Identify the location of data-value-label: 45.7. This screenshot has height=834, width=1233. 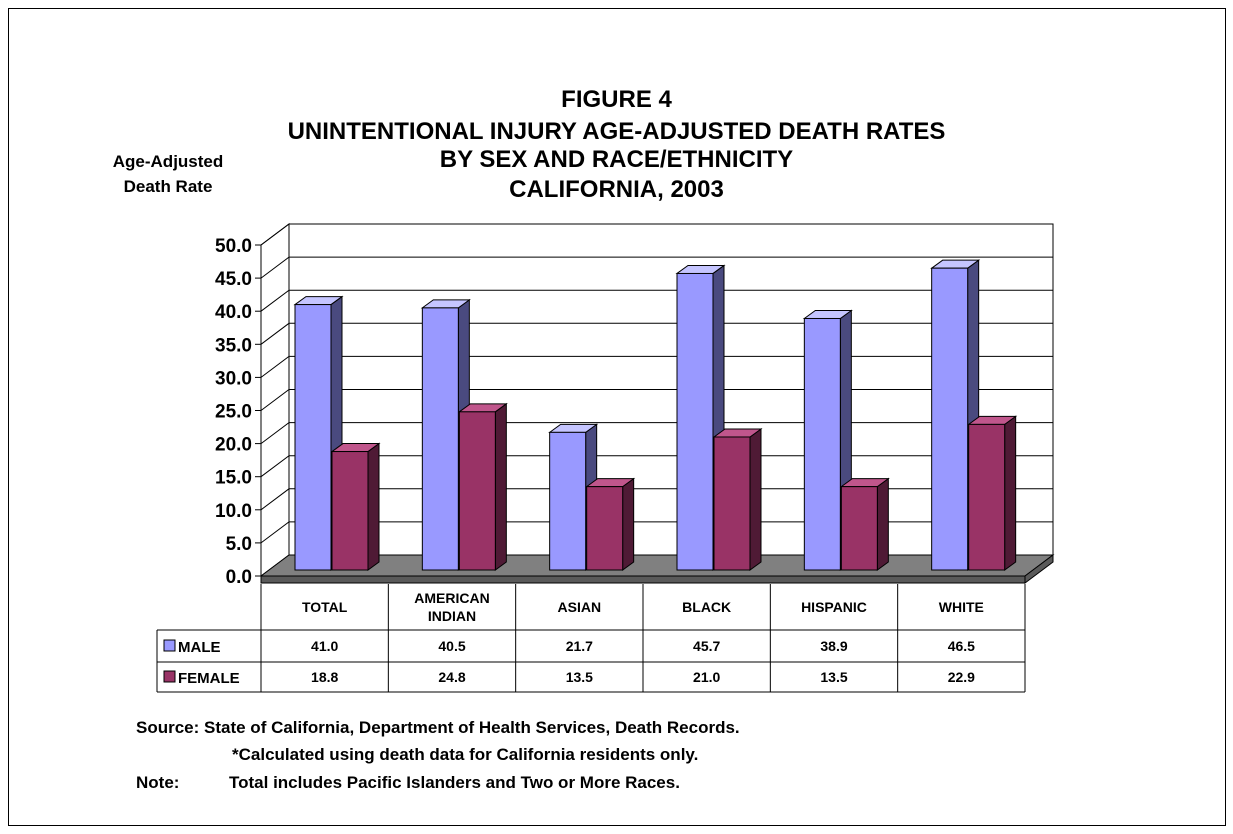
(706, 646).